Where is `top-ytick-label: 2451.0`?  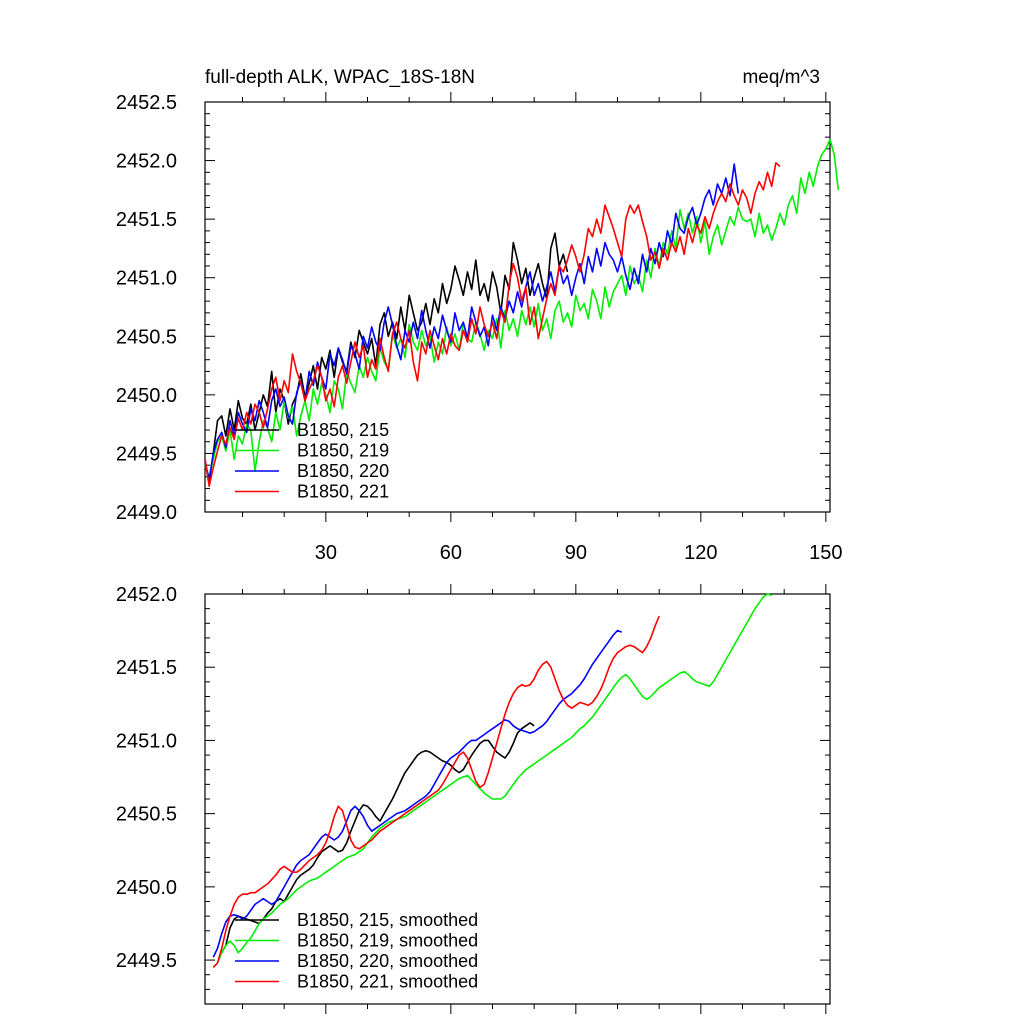 top-ytick-label: 2451.0 is located at coordinates (146, 279).